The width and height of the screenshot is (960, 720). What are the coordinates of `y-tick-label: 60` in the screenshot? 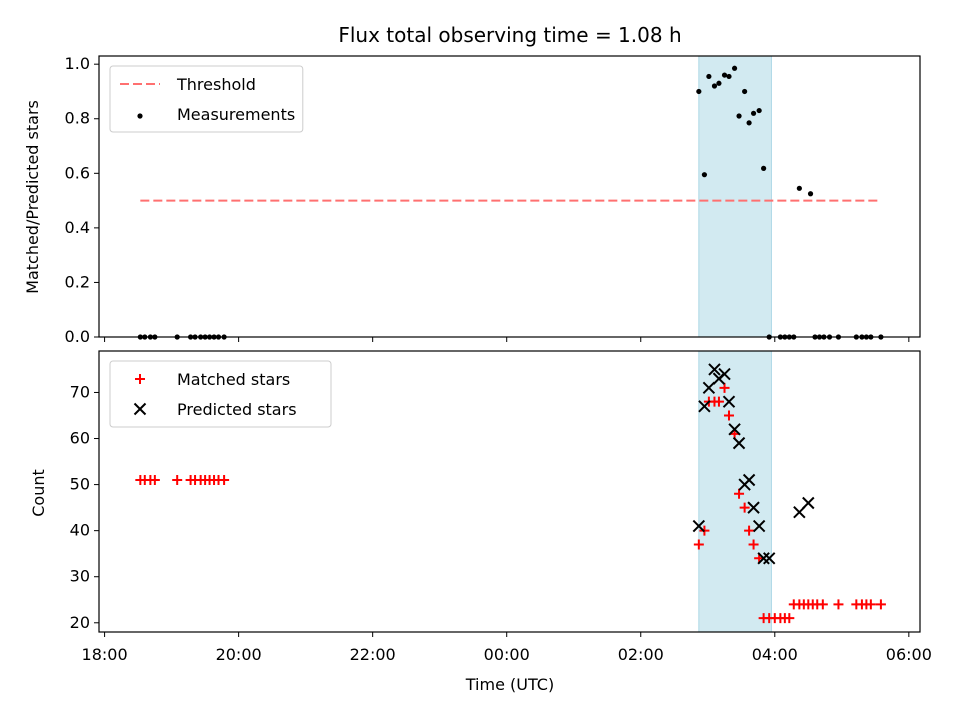 It's located at (80, 438).